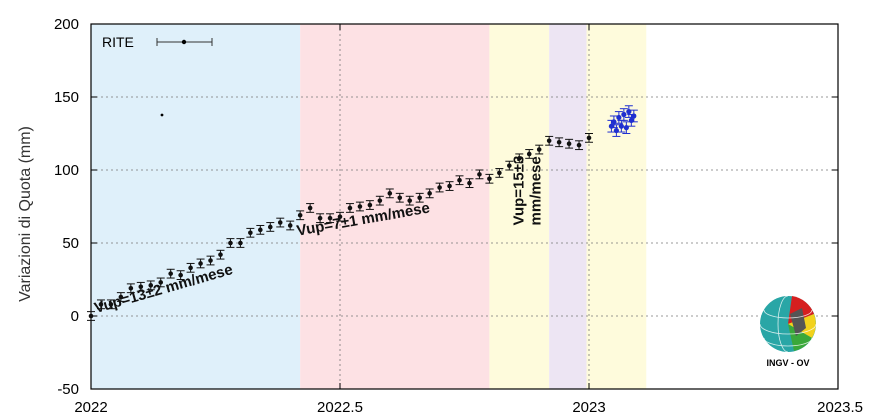  Describe the element at coordinates (70, 243) in the screenshot. I see `y-tick-label: 50` at that location.